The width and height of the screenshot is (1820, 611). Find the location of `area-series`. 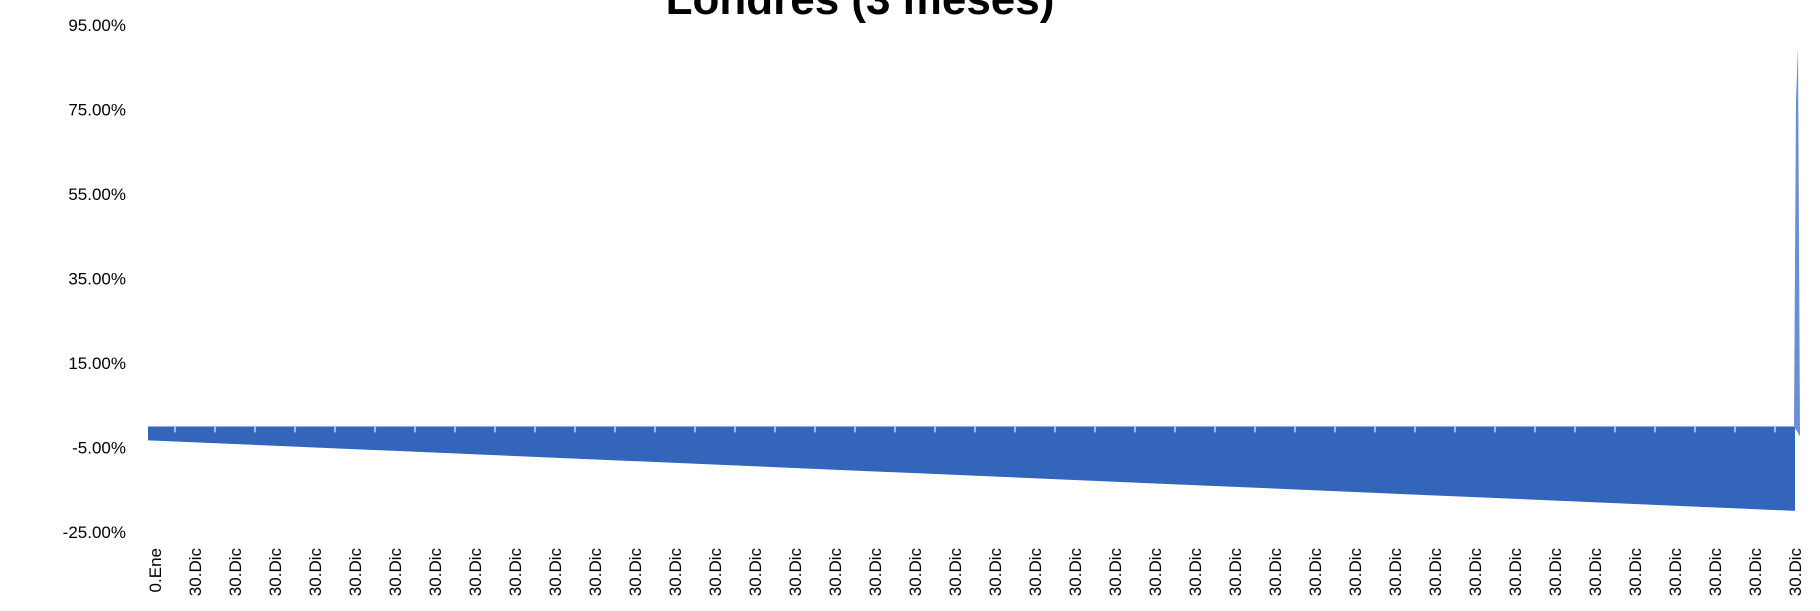

area-series is located at coordinates (971, 468).